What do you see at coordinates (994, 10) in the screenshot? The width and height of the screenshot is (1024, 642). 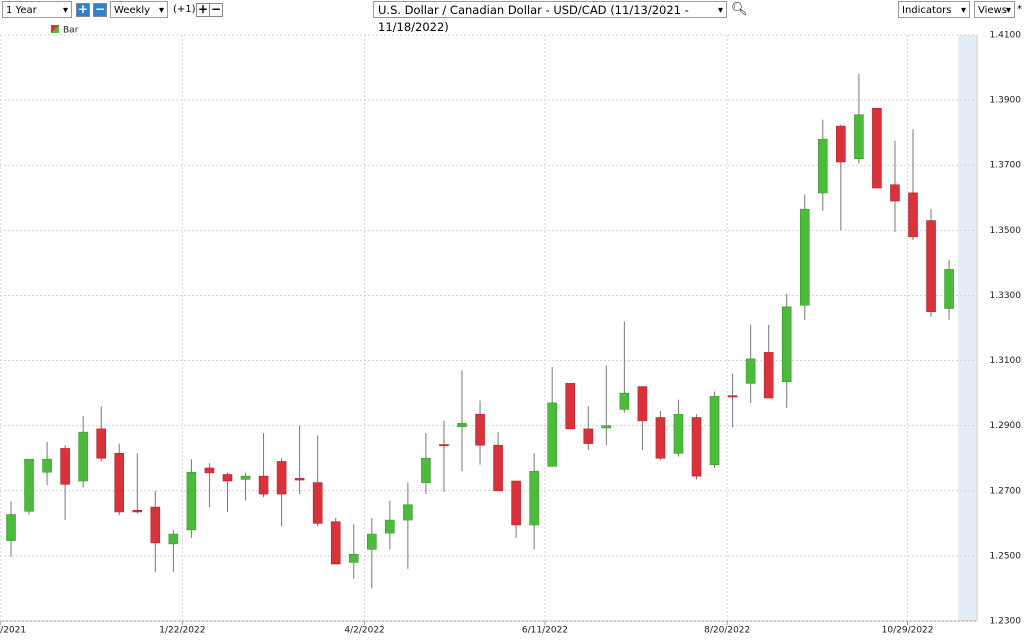 I see `views-select: Views` at bounding box center [994, 10].